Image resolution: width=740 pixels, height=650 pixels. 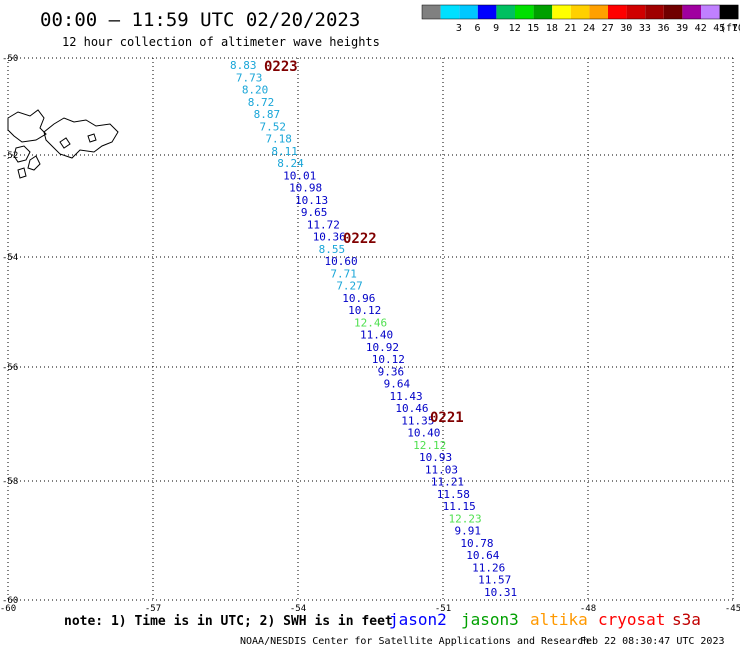 I want to click on wave-height-value: 12.12, so click(x=429, y=445).